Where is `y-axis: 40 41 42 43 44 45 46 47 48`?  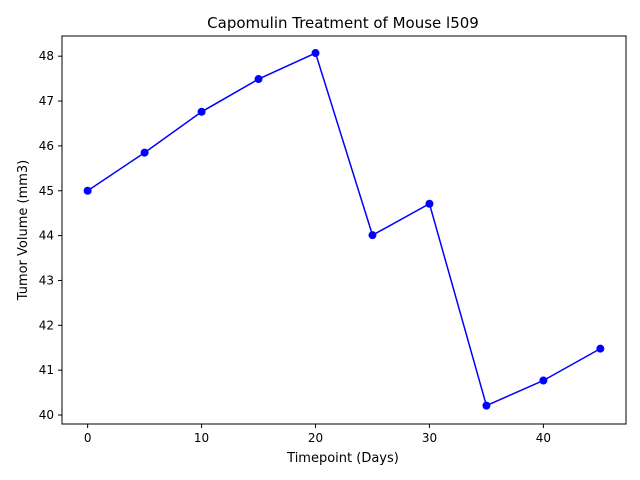 y-axis: 40 41 42 43 44 45 46 47 48 is located at coordinates (50, 235).